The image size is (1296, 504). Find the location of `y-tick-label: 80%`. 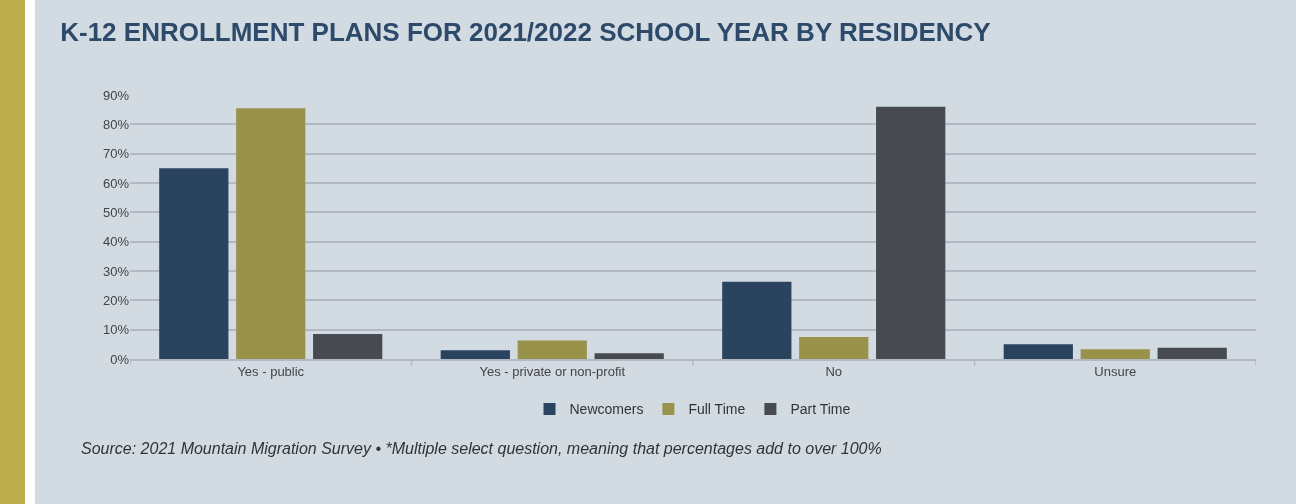

y-tick-label: 80% is located at coordinates (116, 124).